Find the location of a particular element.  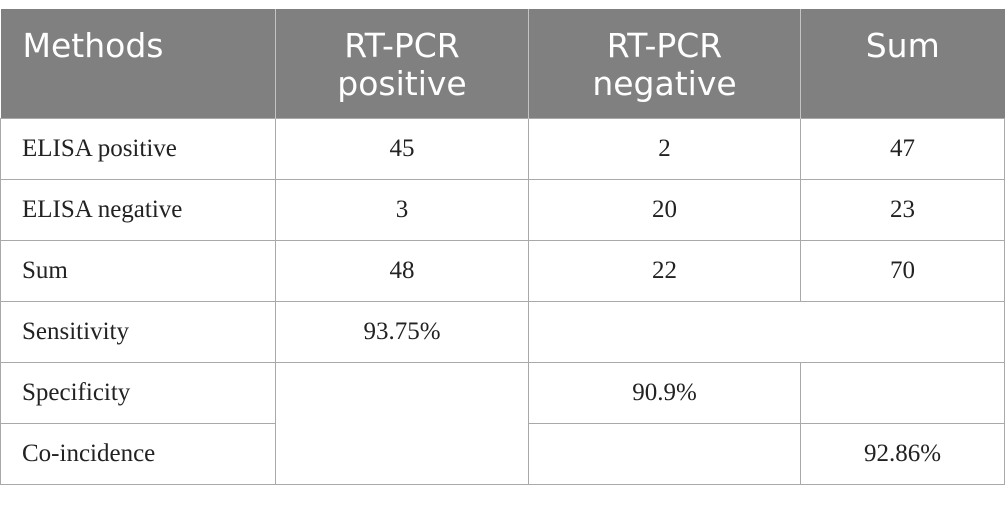

cell-specificity-value: 90.9% is located at coordinates (664, 393).